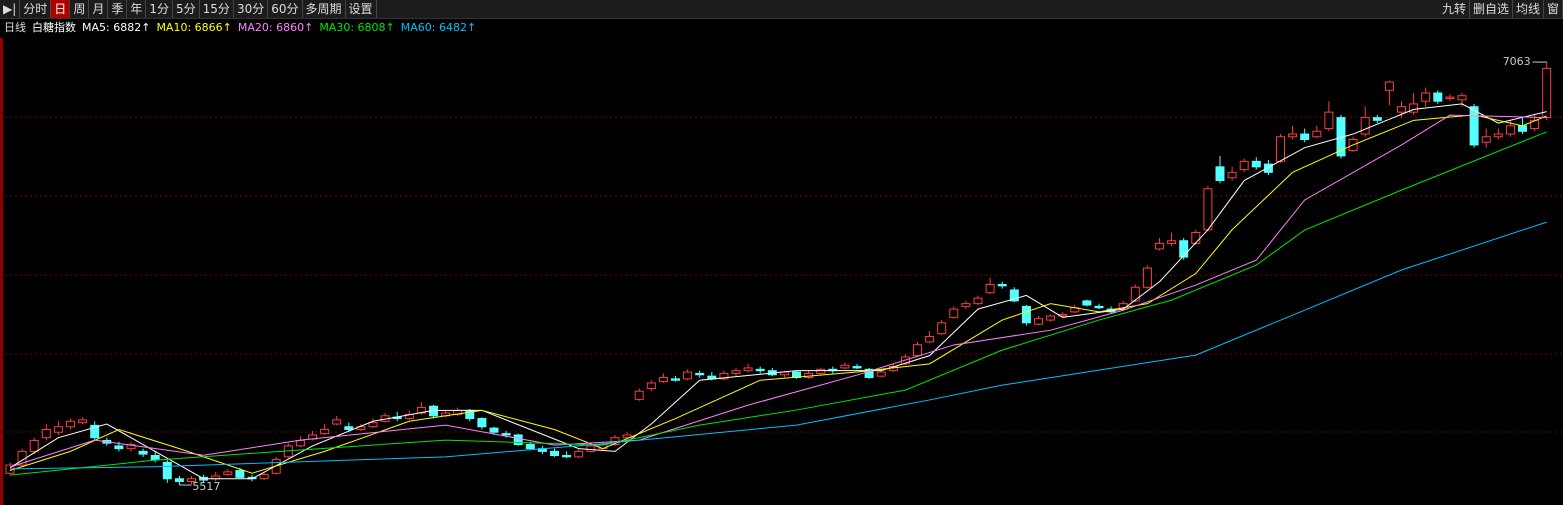  What do you see at coordinates (324, 9) in the screenshot?
I see `toolbar-button: 多周期` at bounding box center [324, 9].